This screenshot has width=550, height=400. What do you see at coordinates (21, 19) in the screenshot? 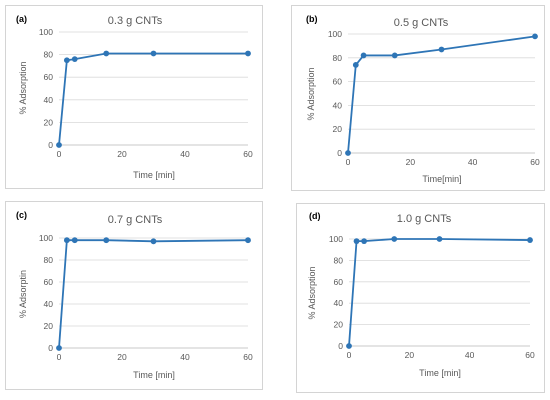
I see `panel-label: (a)` at bounding box center [21, 19].